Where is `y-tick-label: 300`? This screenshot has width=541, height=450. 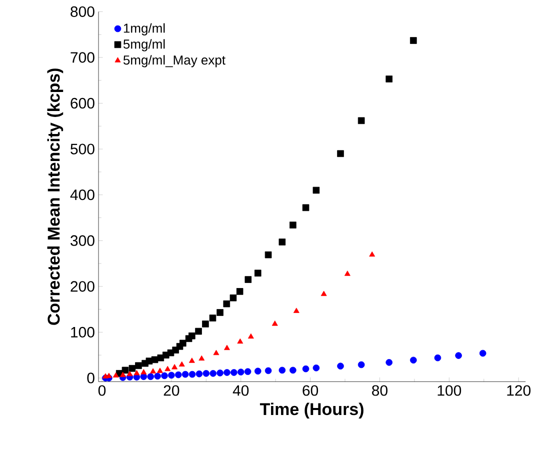
y-tick-label: 300 is located at coordinates (82, 240).